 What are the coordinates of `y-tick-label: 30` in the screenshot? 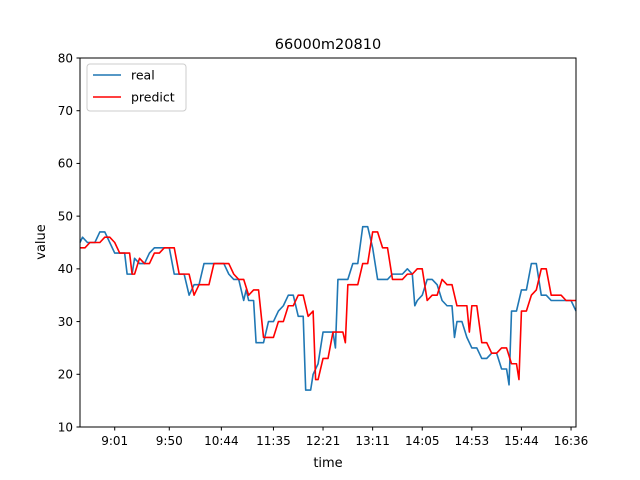 It's located at (65, 322).